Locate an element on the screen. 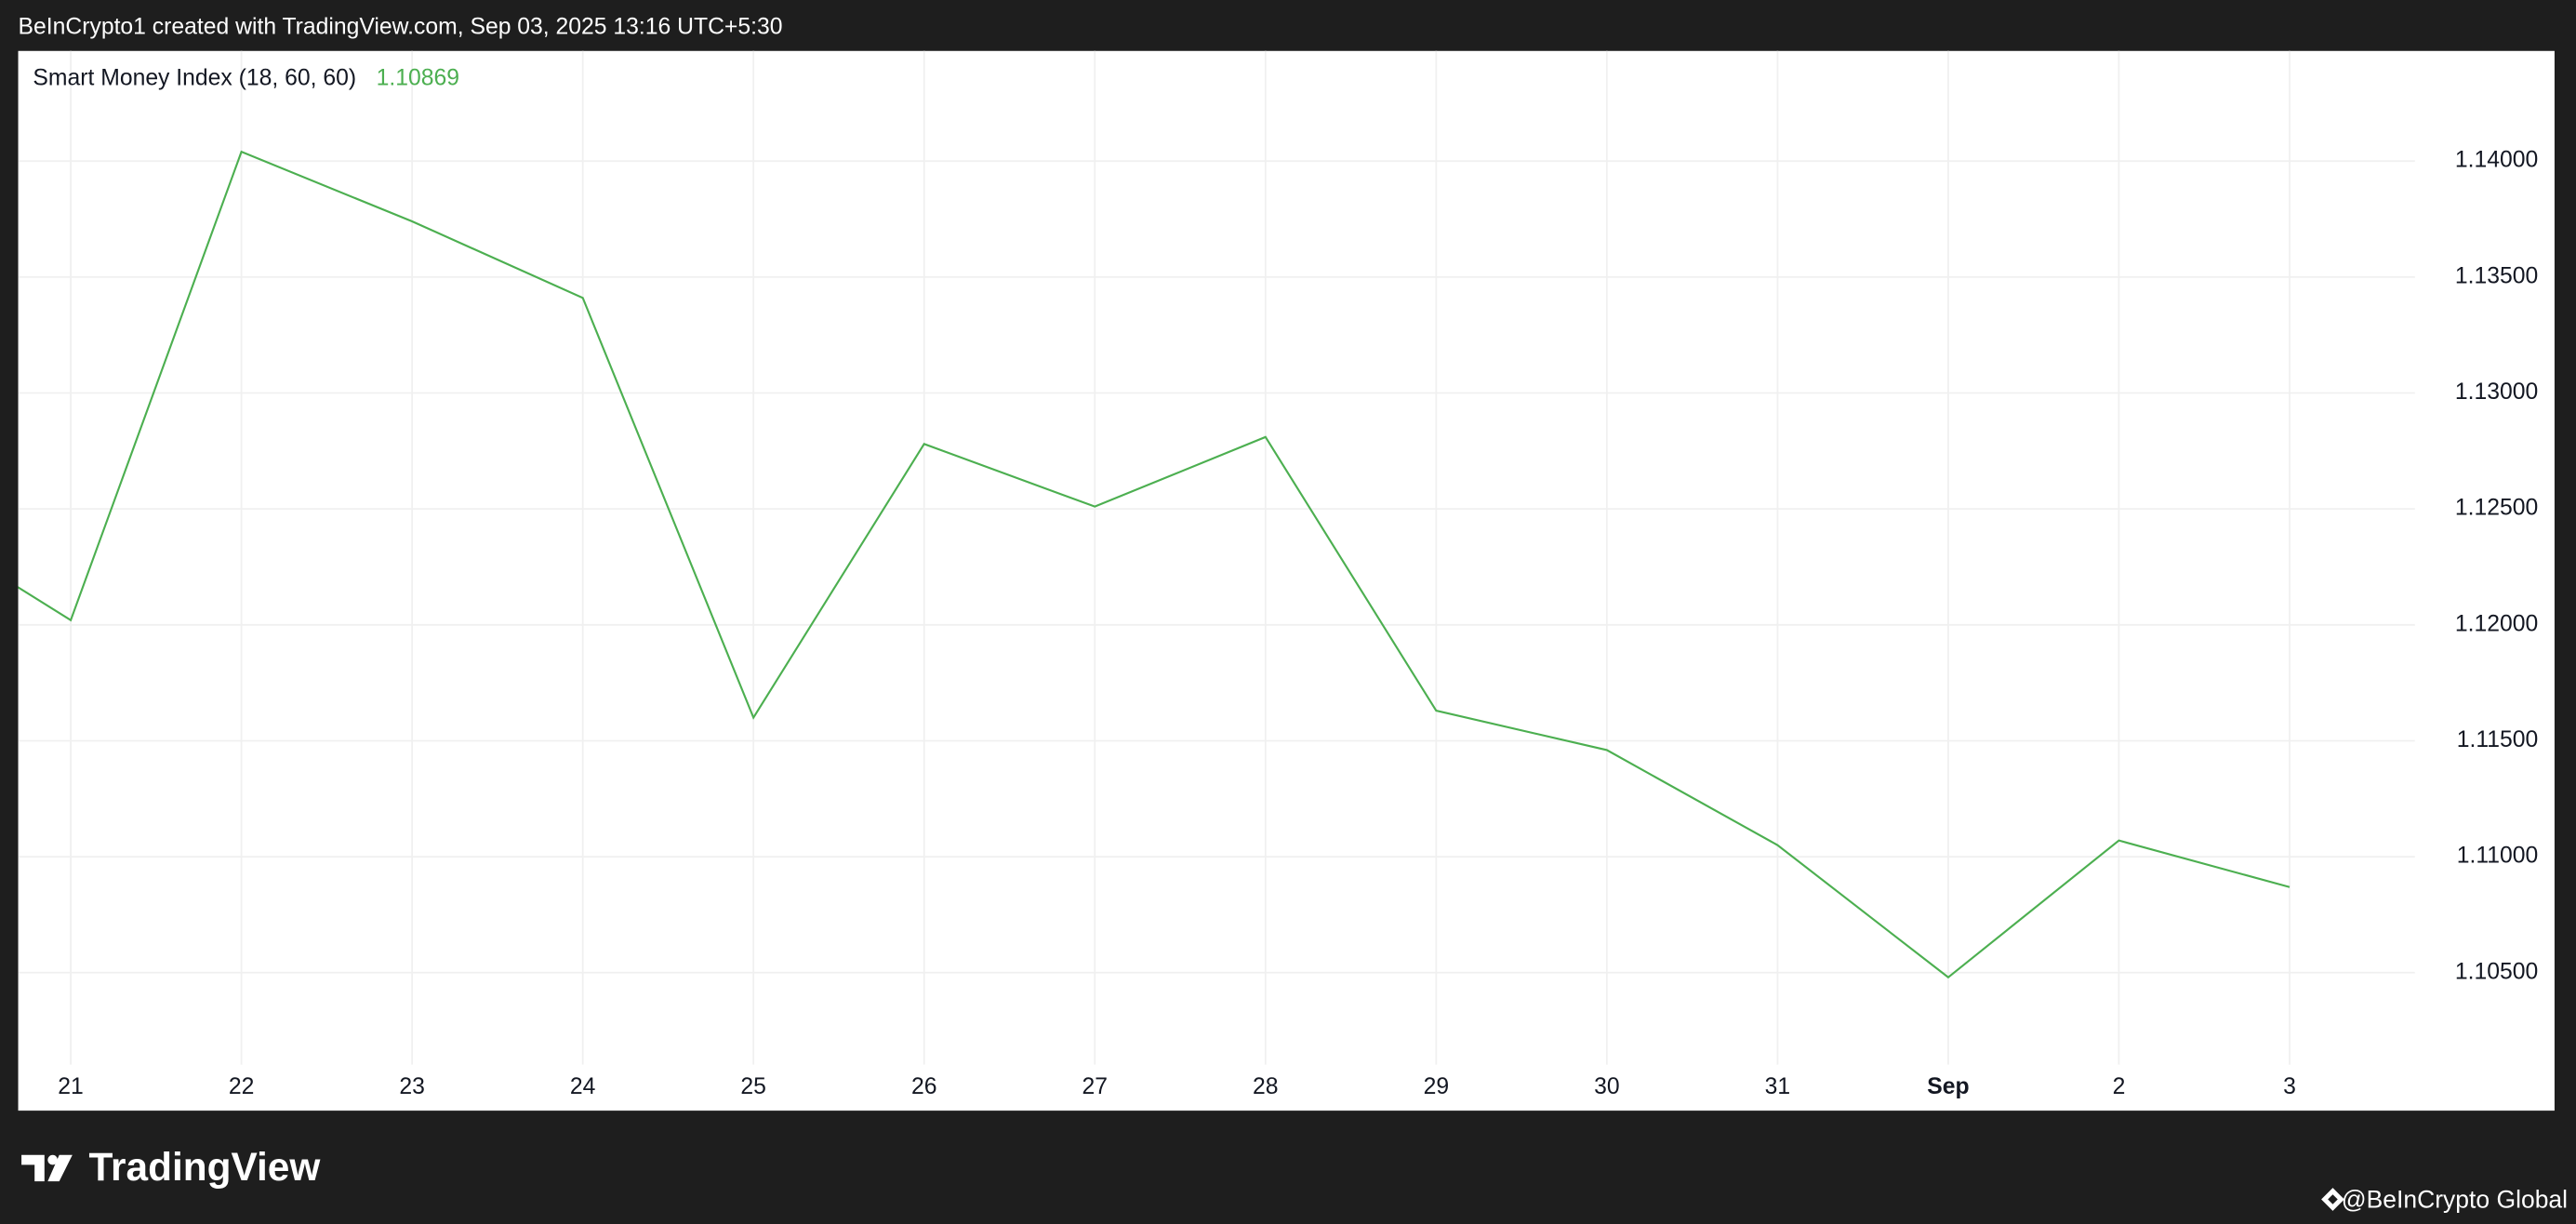 This screenshot has height=1224, width=2576. y-tick-label: 1.12000 is located at coordinates (2496, 623).